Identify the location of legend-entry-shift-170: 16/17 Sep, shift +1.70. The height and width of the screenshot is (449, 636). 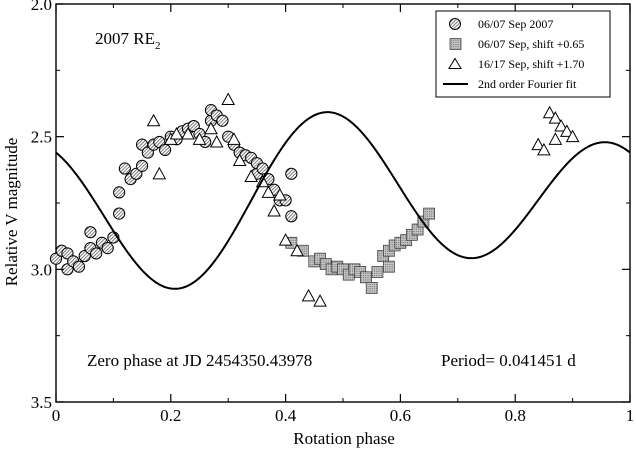
(516, 64).